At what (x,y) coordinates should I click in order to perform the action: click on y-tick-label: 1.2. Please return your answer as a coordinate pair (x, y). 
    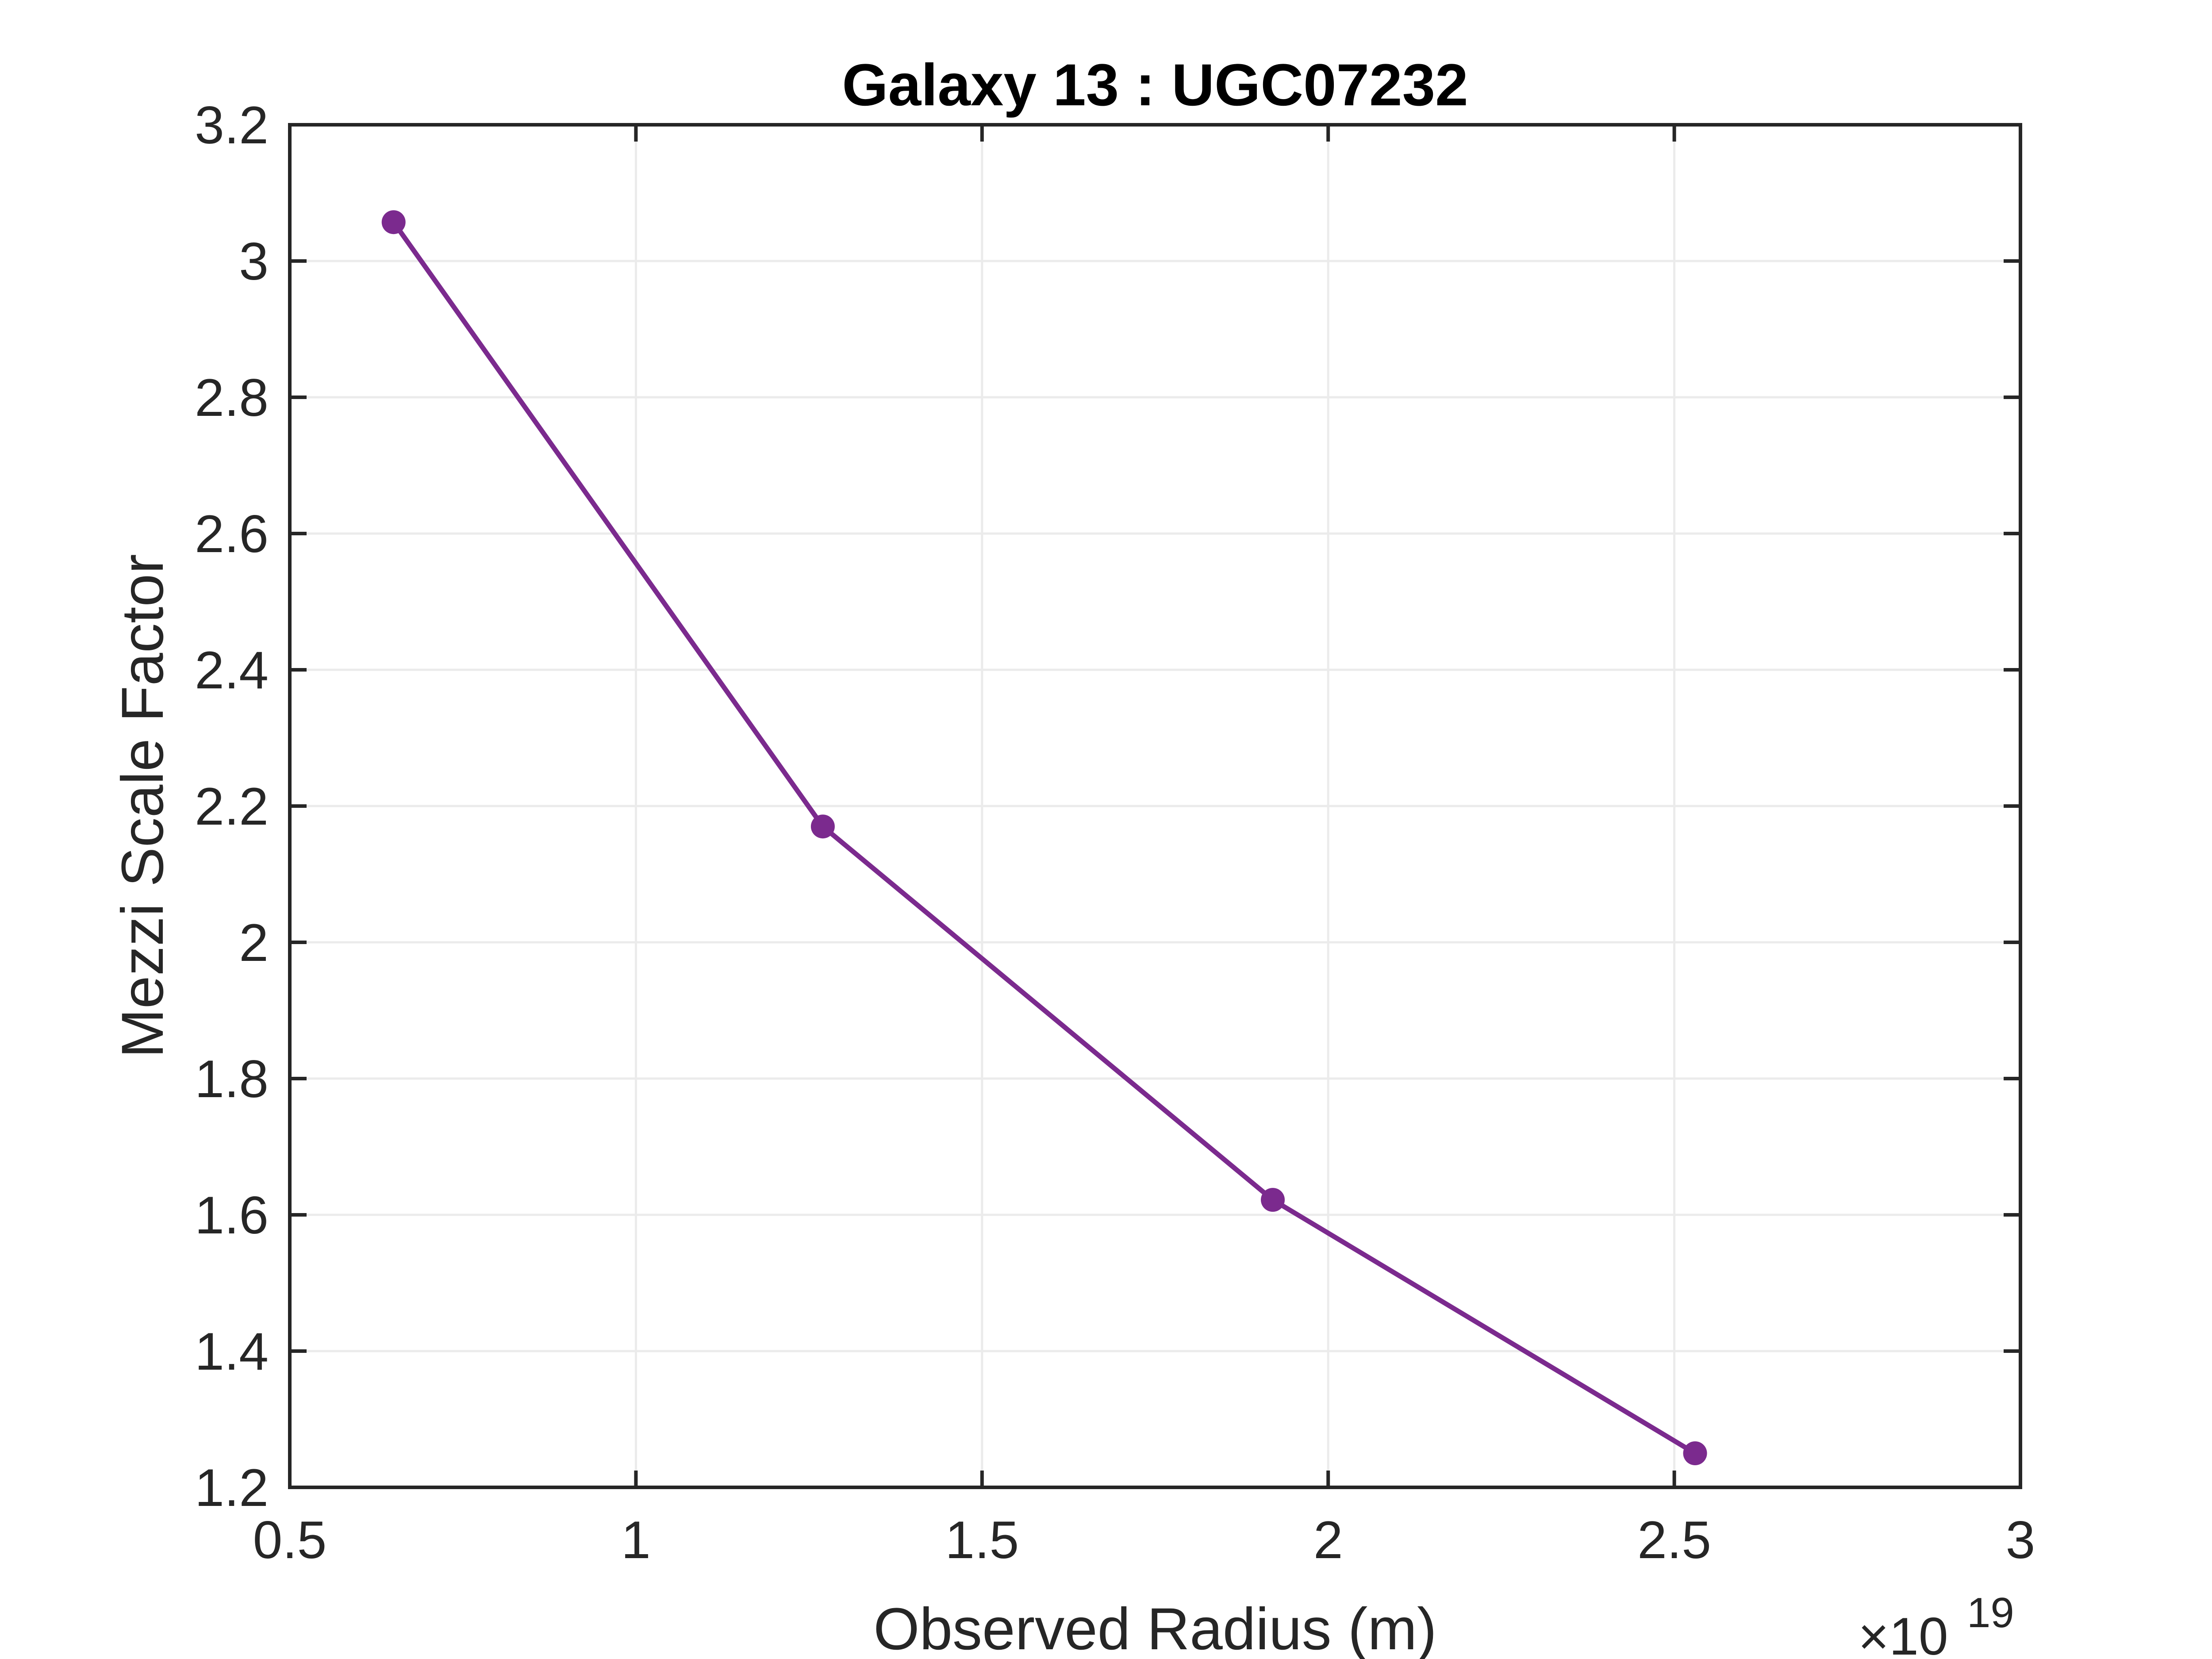
    Looking at the image, I should click on (232, 1488).